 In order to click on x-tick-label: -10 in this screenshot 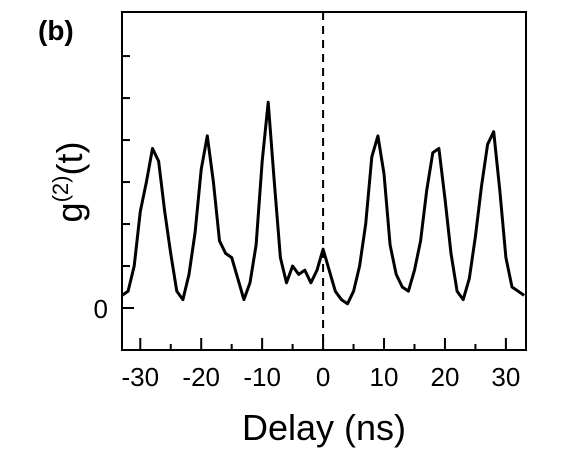, I will do `click(262, 377)`.